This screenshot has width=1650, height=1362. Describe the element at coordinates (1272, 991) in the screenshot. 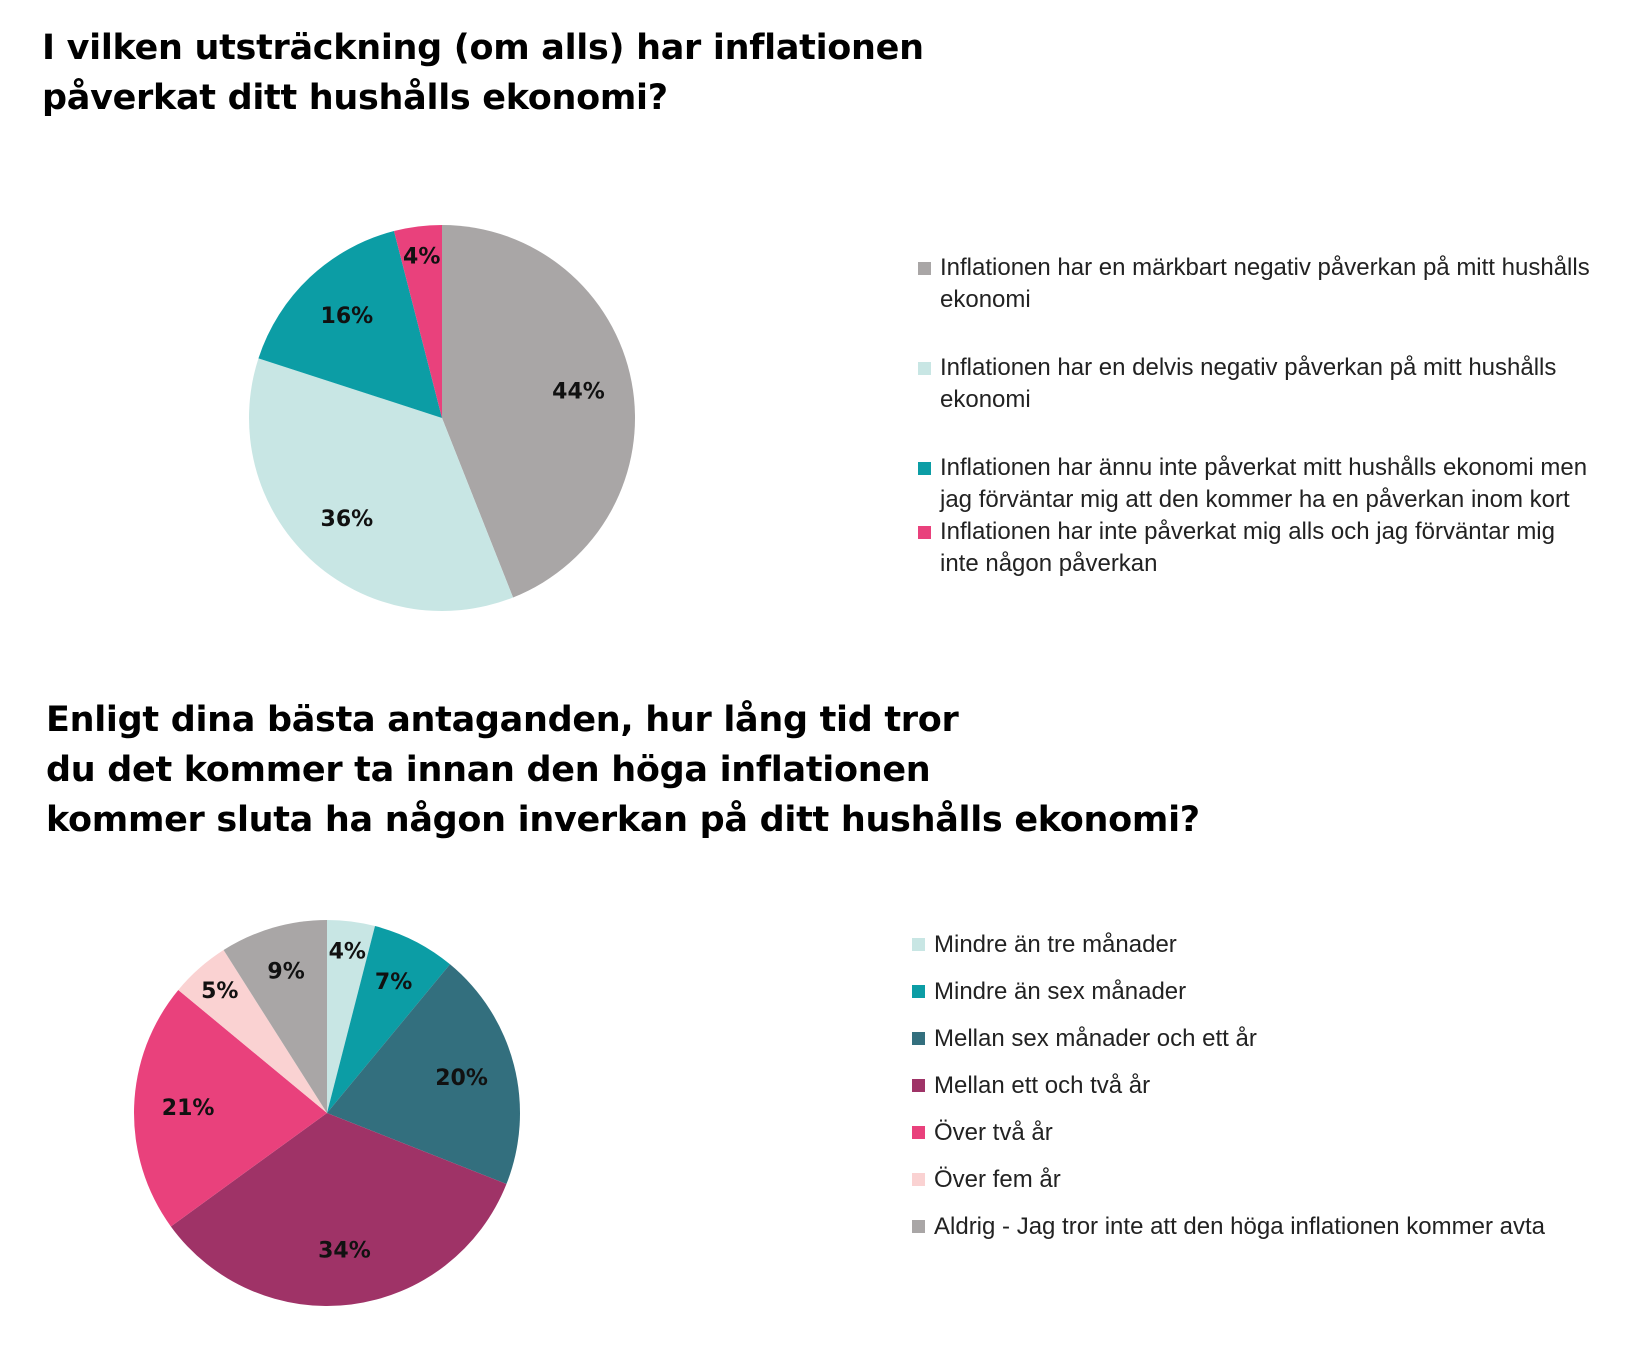

I see `legend-item: Mindre än sex månader` at that location.